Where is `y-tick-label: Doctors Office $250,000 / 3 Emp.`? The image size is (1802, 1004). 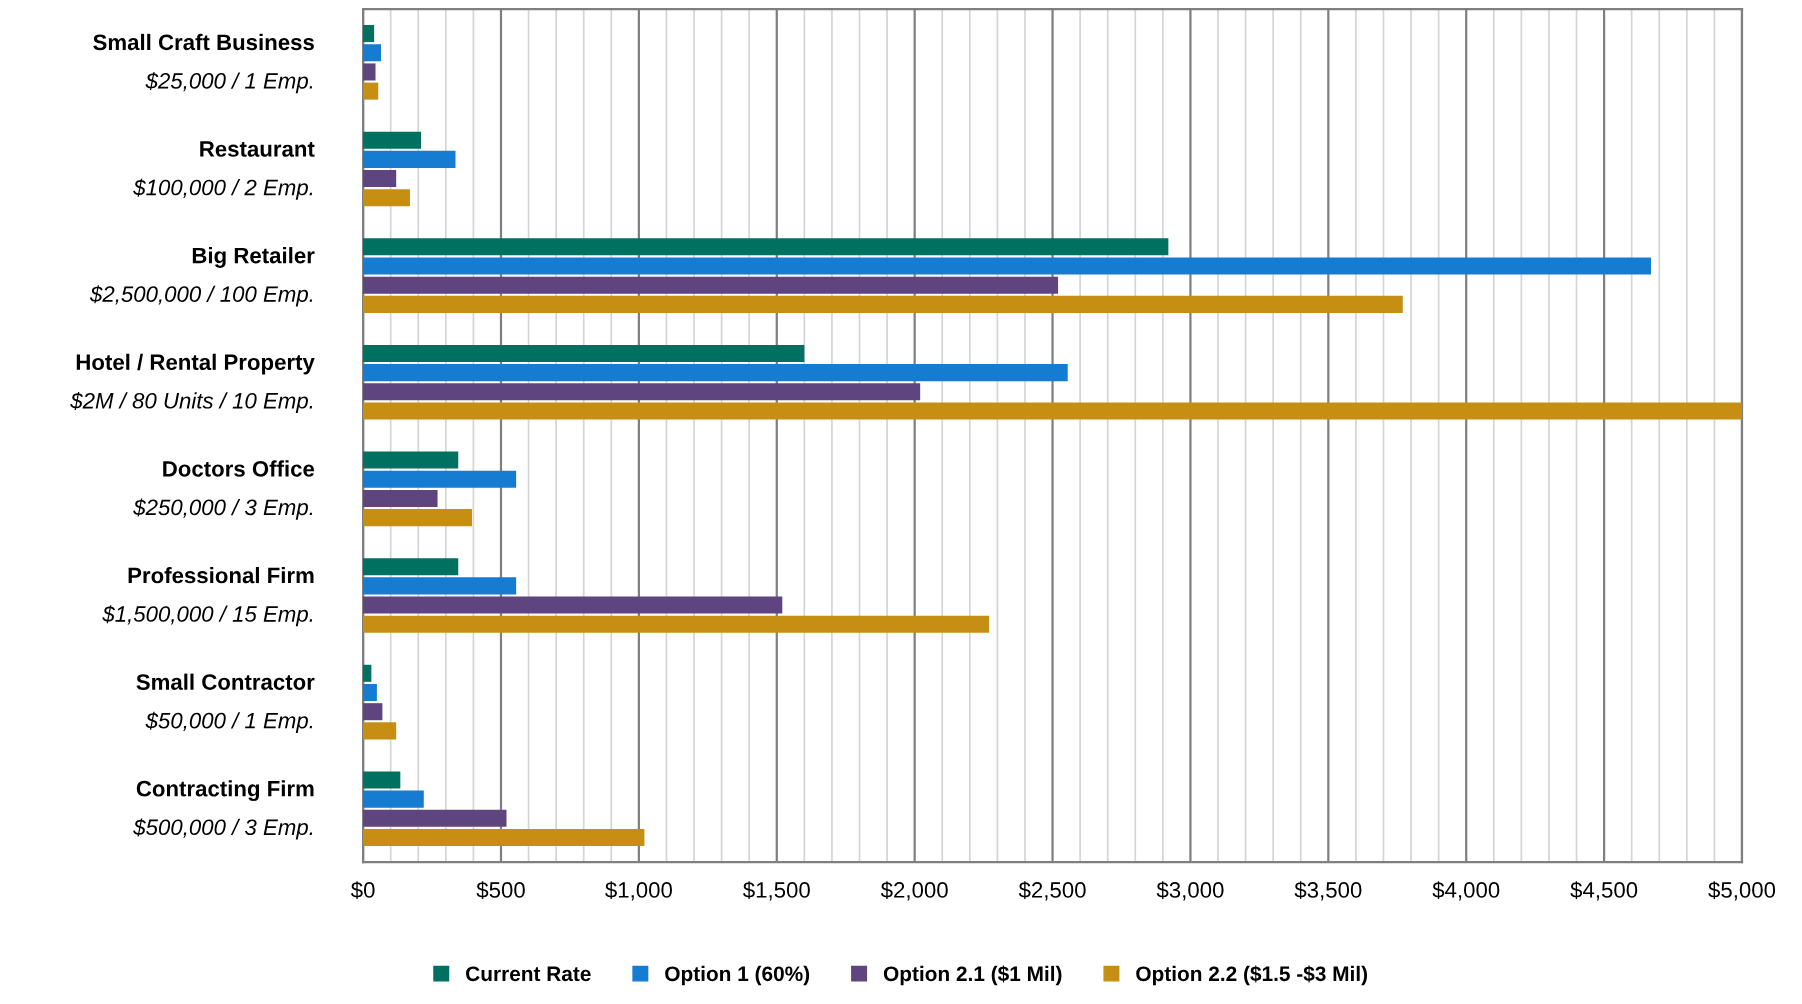
y-tick-label: Doctors Office $250,000 / 3 Emp. is located at coordinates (224, 490).